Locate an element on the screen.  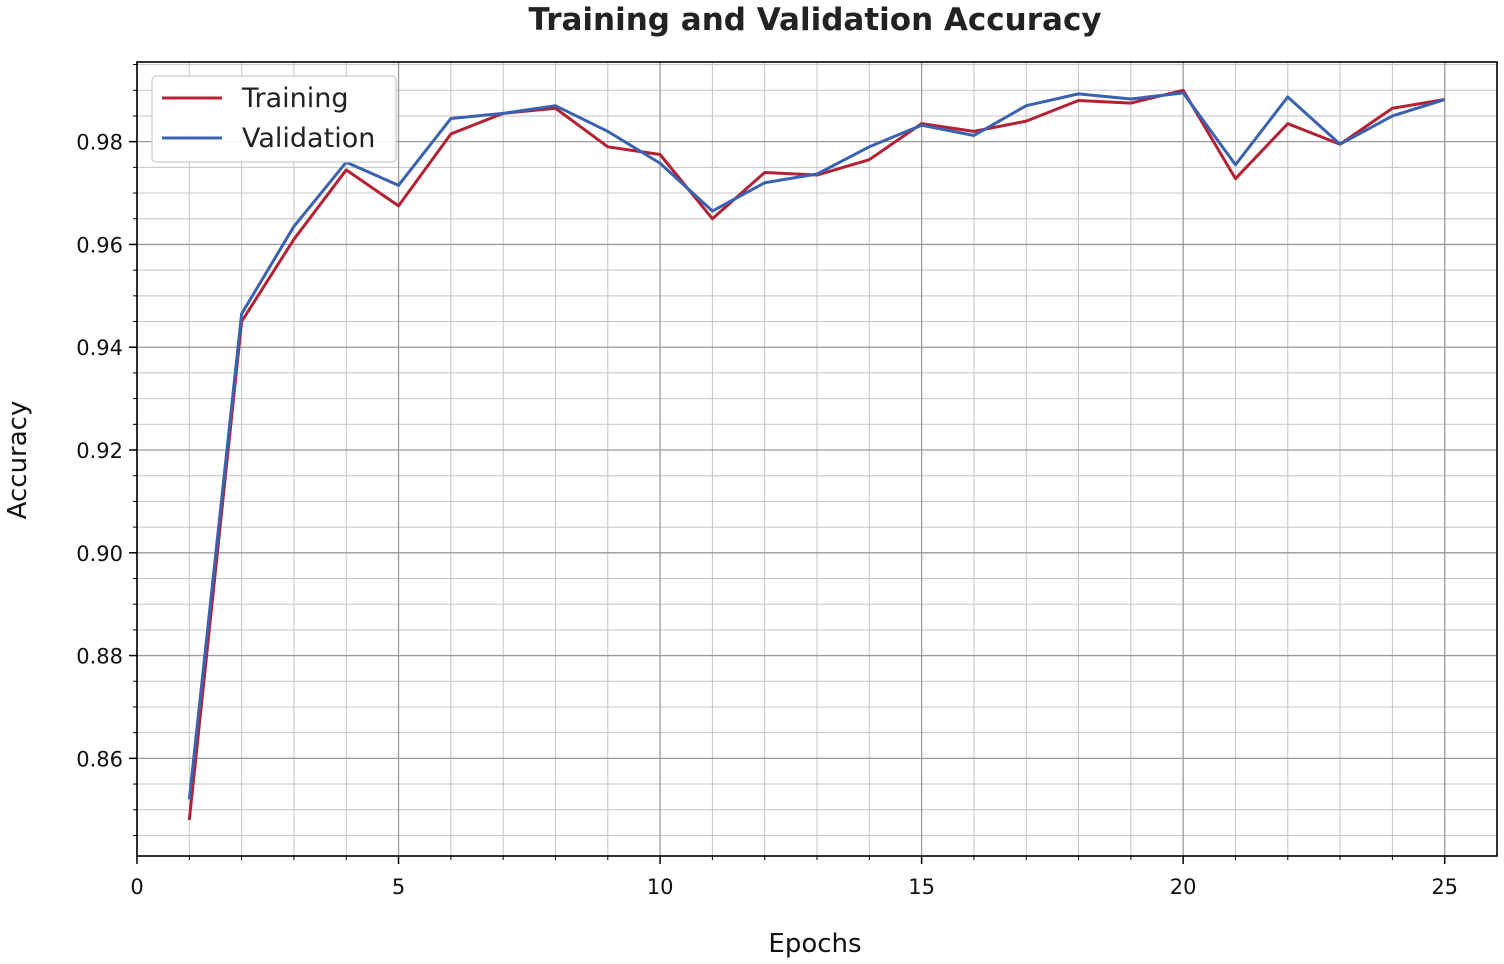
x-tick-label: 10 is located at coordinates (660, 887).